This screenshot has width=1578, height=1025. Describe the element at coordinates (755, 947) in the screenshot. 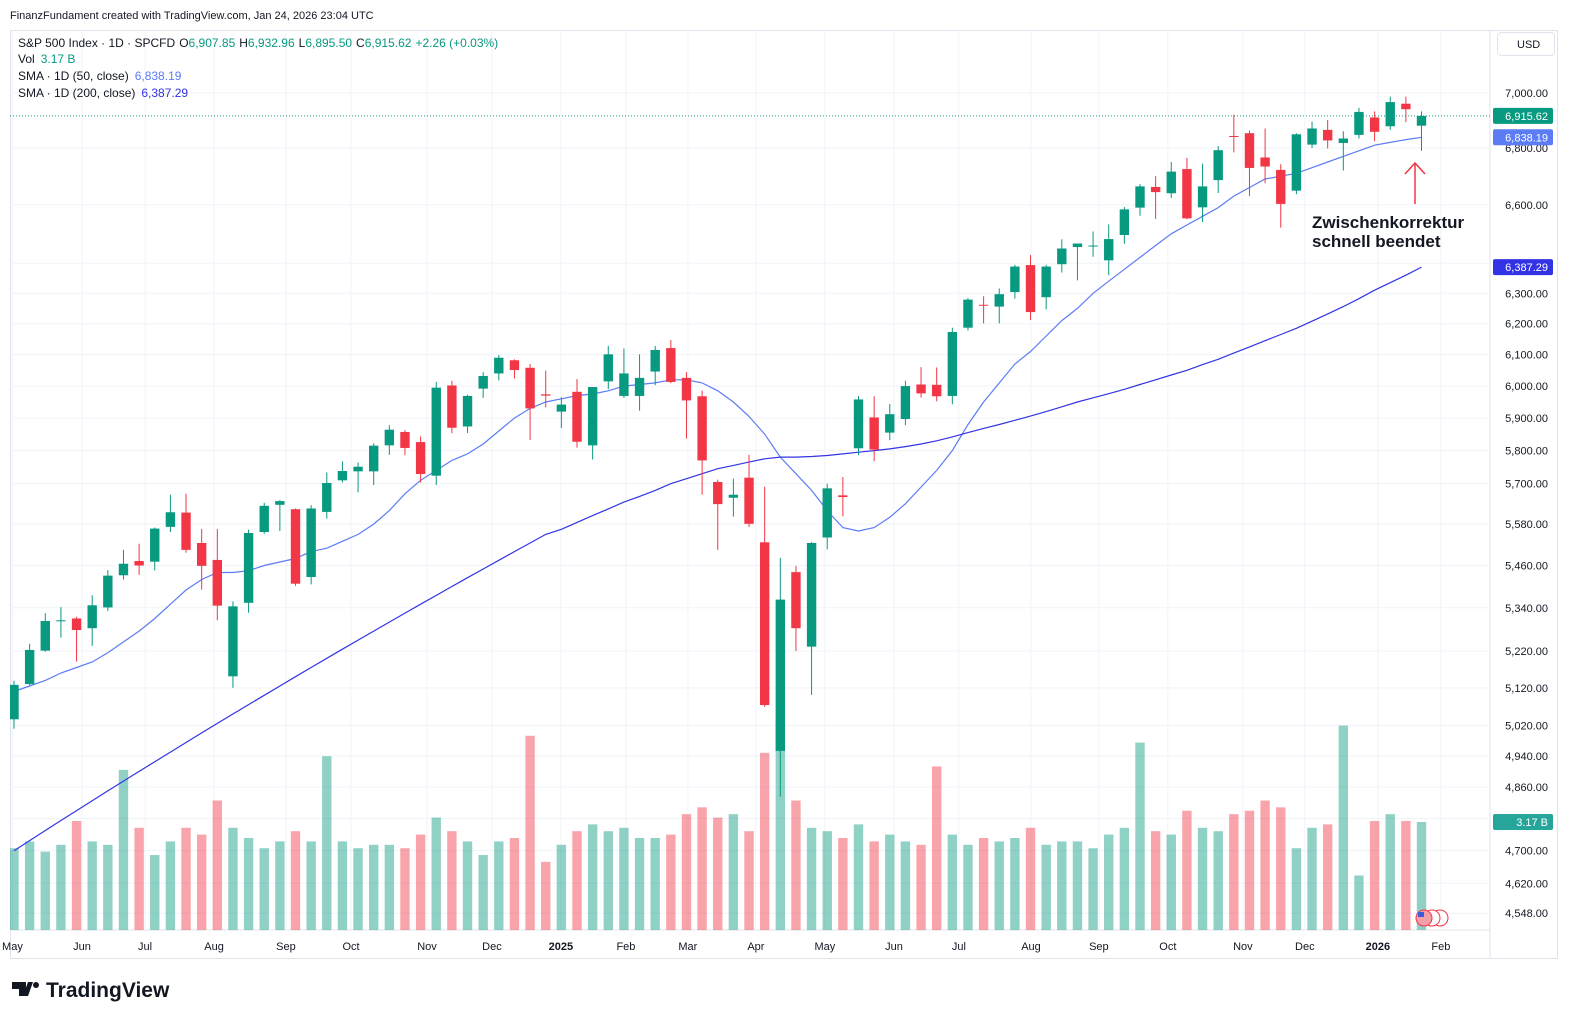

I see `x-tick-label: Apr` at that location.